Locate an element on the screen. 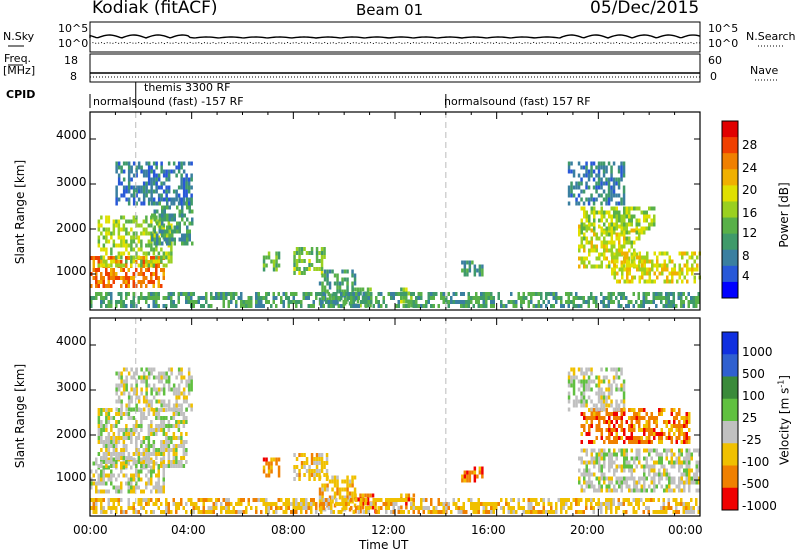  velocity-ylabel: Slant Range [km] is located at coordinates (20, 416).